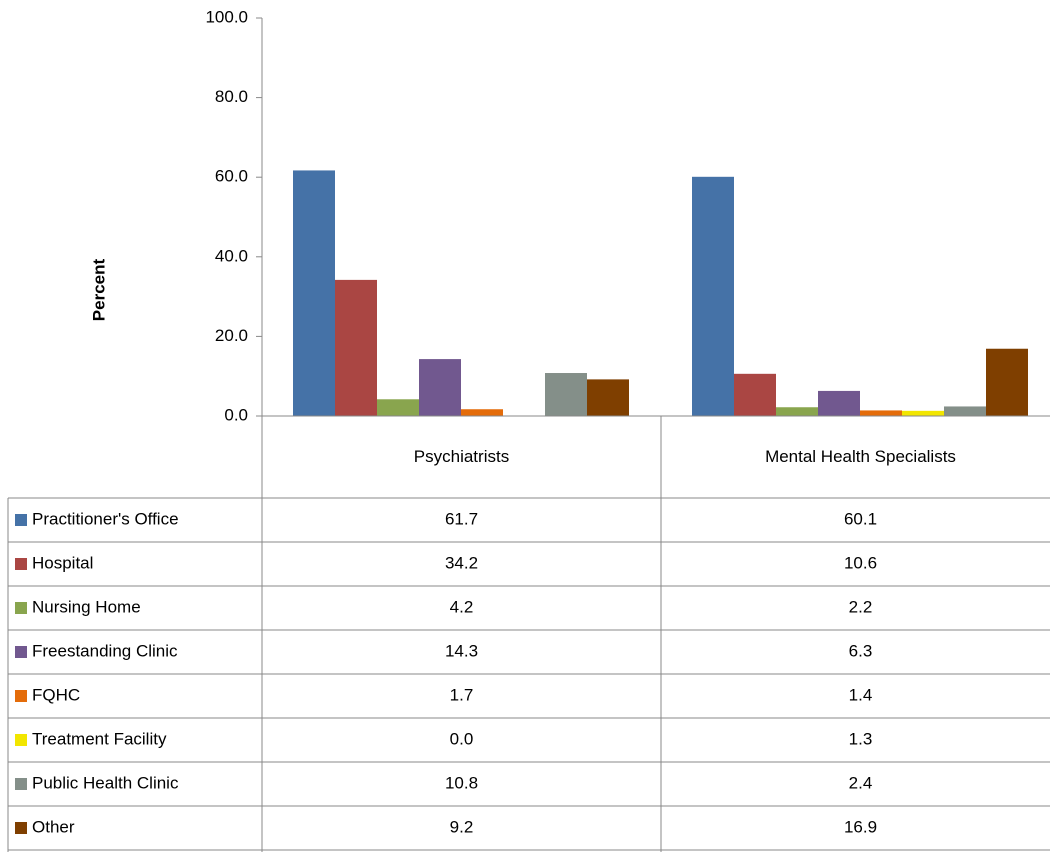 This screenshot has width=1050, height=852. I want to click on table-value: 34.2, so click(461, 562).